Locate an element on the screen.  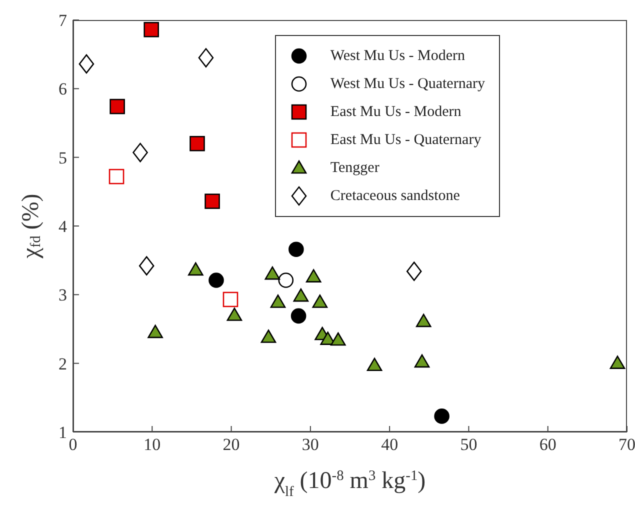
x-tick-label: 30 is located at coordinates (310, 444).